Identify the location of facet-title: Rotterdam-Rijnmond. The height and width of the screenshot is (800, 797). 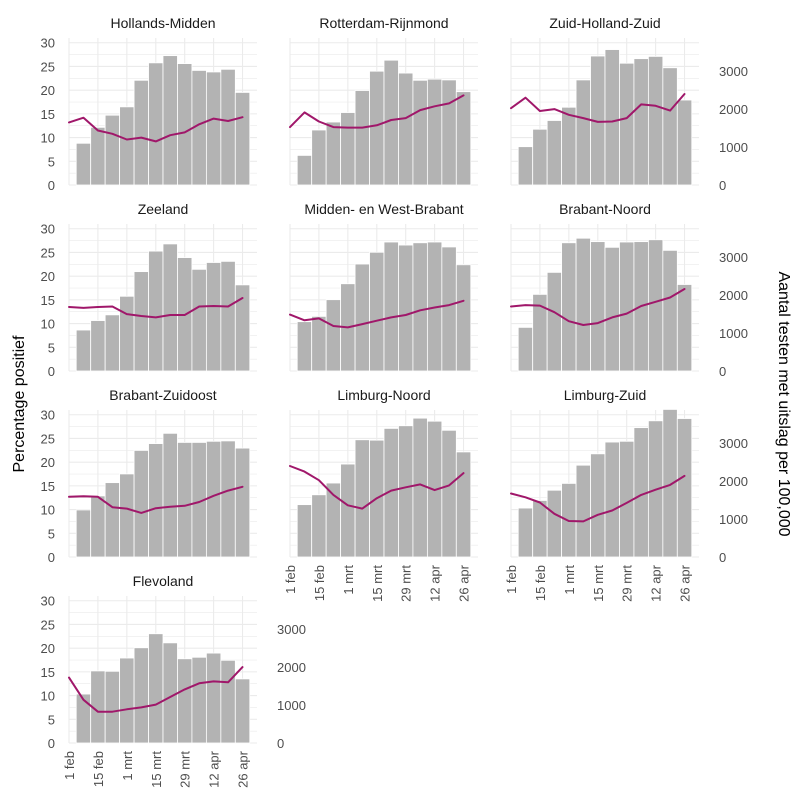
(383, 23).